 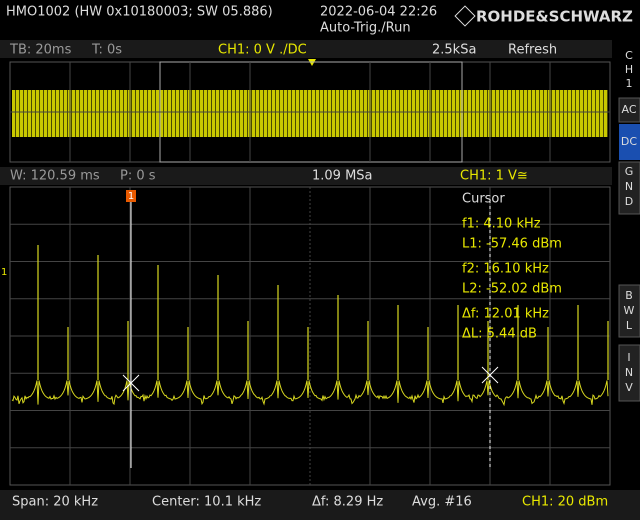 I want to click on span: Span: 20 kHz, so click(x=55, y=502).